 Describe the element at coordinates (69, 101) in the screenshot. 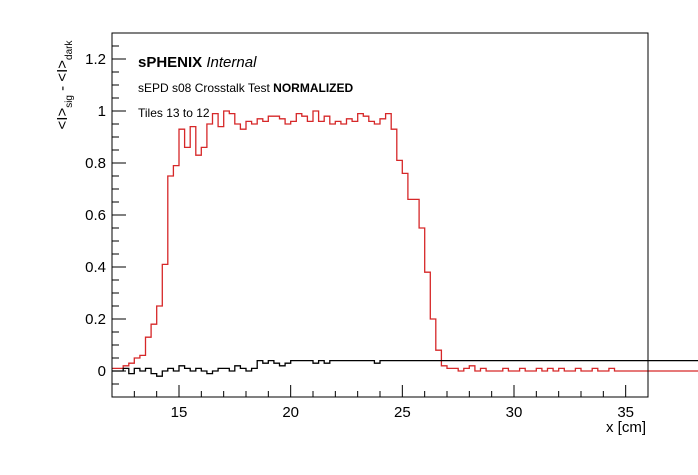

I see `y-axis-title-part-2: sig` at that location.